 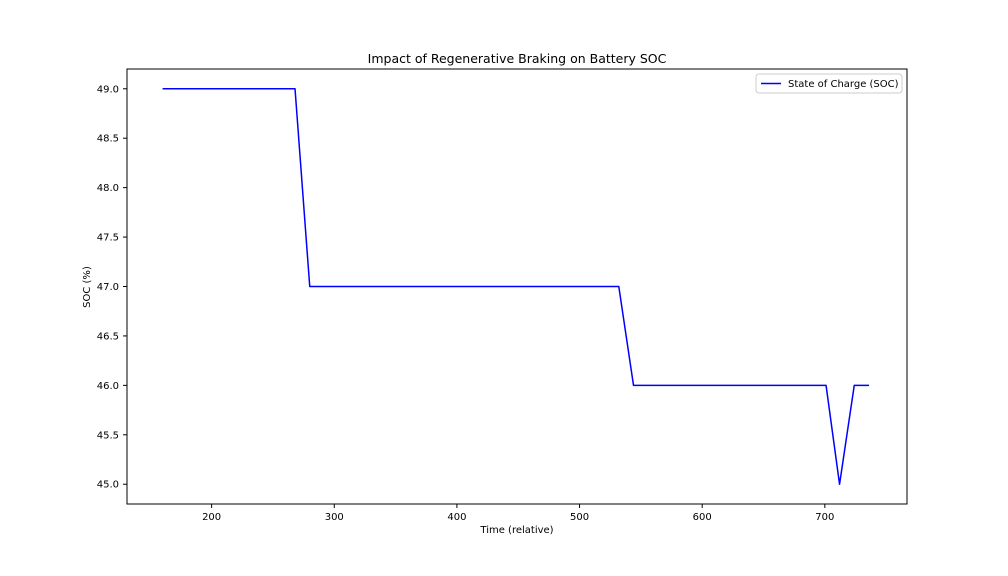 I want to click on x-tick-label: 200, so click(x=211, y=517).